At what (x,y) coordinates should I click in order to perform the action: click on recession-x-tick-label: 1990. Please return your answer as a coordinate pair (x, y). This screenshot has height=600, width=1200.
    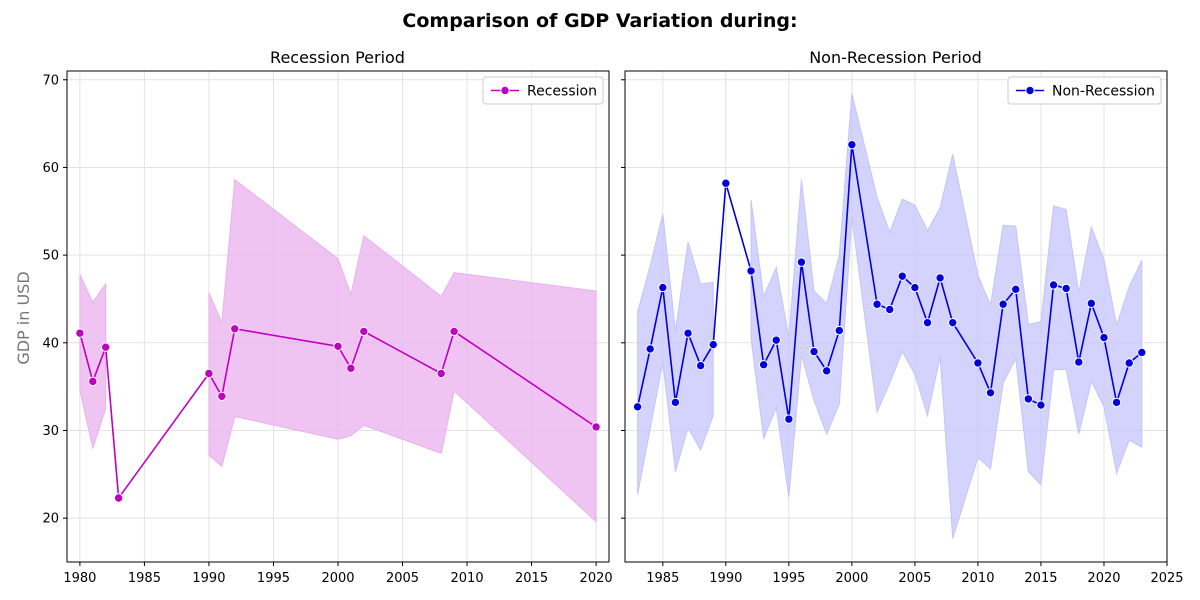
    Looking at the image, I should click on (208, 578).